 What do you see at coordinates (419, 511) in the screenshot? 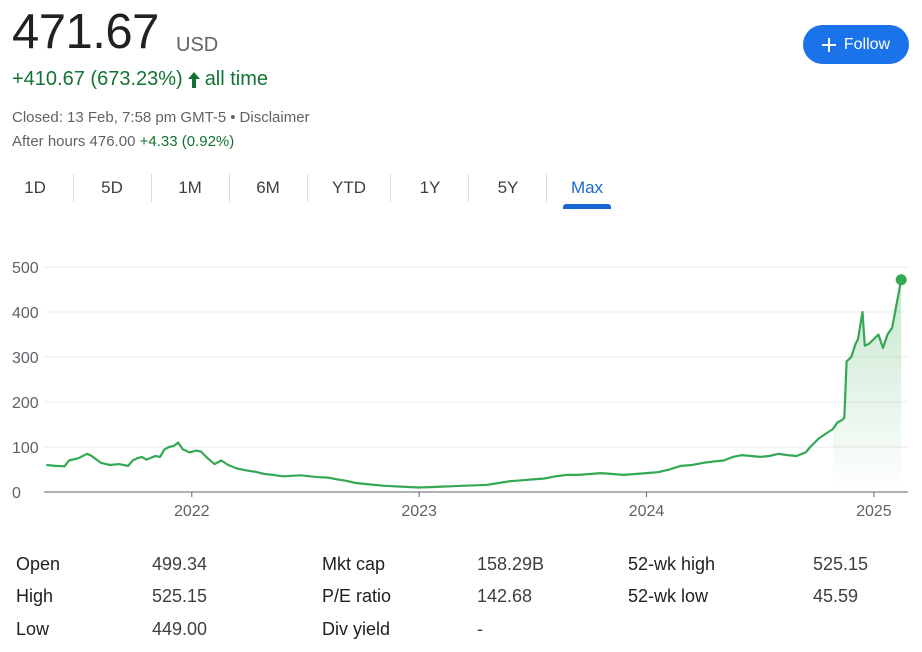
I see `x-tick-label: 2023` at bounding box center [419, 511].